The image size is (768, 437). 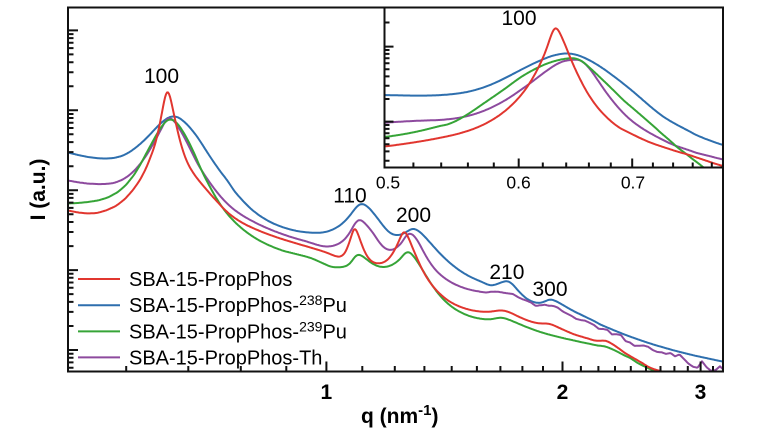 What do you see at coordinates (549, 289) in the screenshot?
I see `svg-text: 300` at bounding box center [549, 289].